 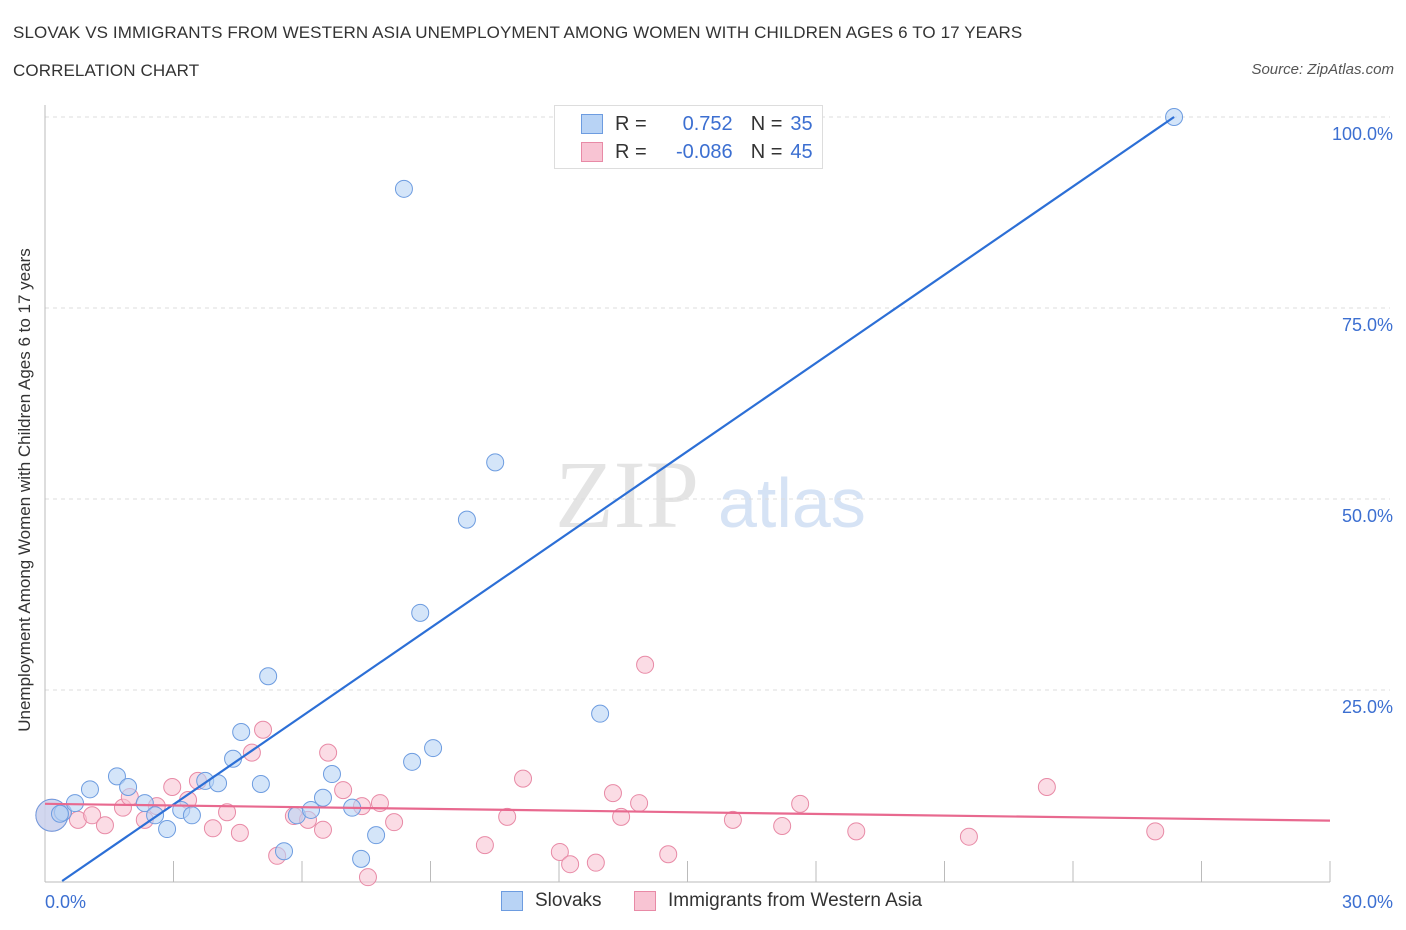 What do you see at coordinates (801, 151) in the screenshot?
I see `n-value: 45` at bounding box center [801, 151].